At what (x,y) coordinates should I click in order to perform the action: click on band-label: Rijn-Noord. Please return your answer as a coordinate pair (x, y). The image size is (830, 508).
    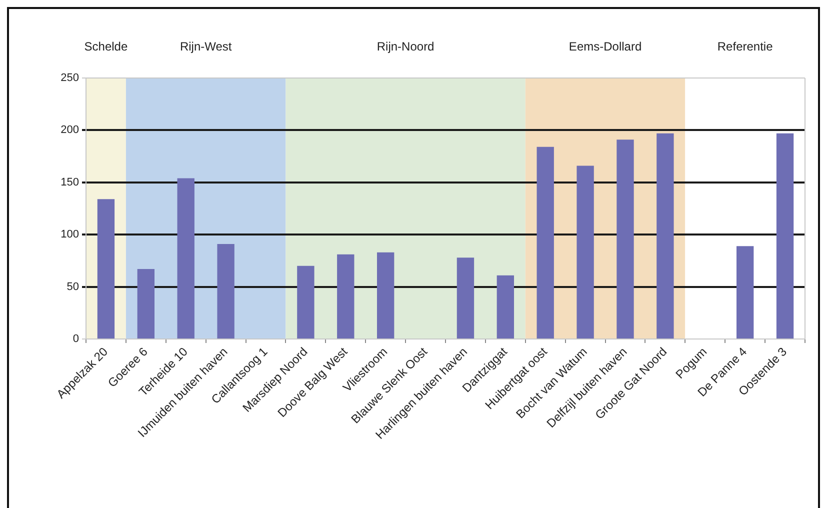
    Looking at the image, I should click on (405, 46).